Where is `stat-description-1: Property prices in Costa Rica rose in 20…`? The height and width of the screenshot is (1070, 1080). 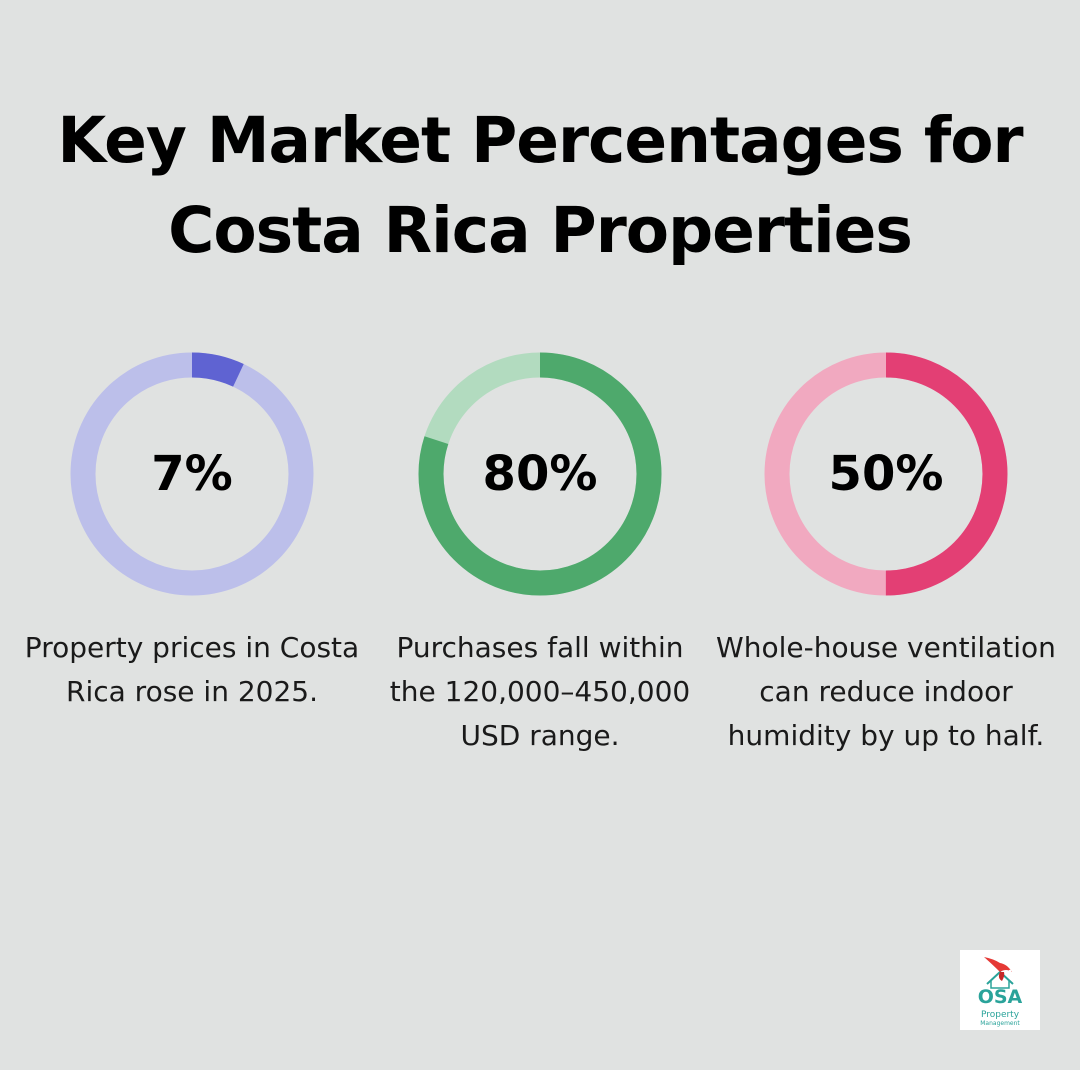 stat-description-1: Property prices in Costa Rica rose in 20… is located at coordinates (192, 669).